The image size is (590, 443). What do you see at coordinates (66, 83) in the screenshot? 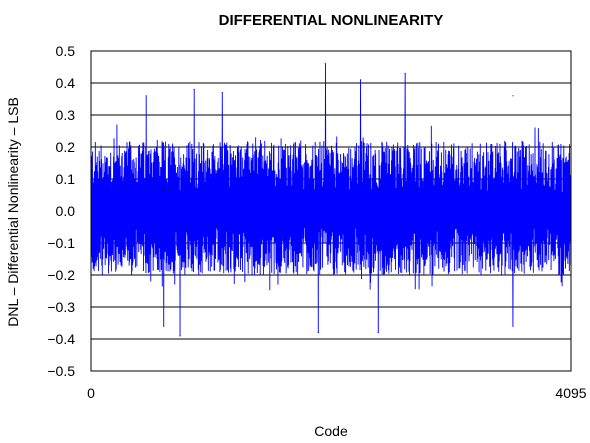
I see `y-tick-label: 0.4` at bounding box center [66, 83].